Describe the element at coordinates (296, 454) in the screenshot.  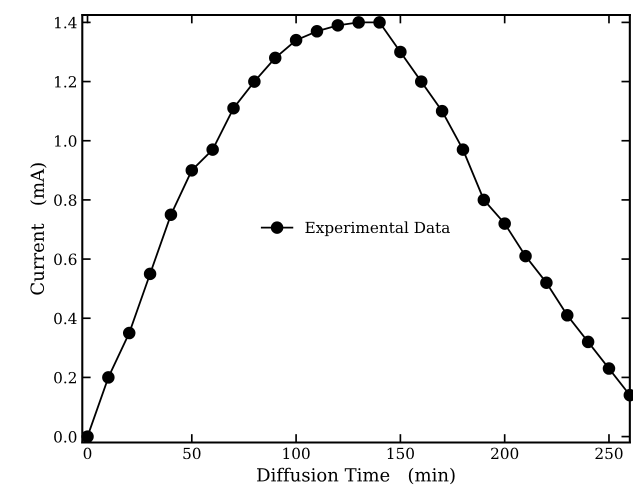
I see `x-tick-label: 100` at that location.